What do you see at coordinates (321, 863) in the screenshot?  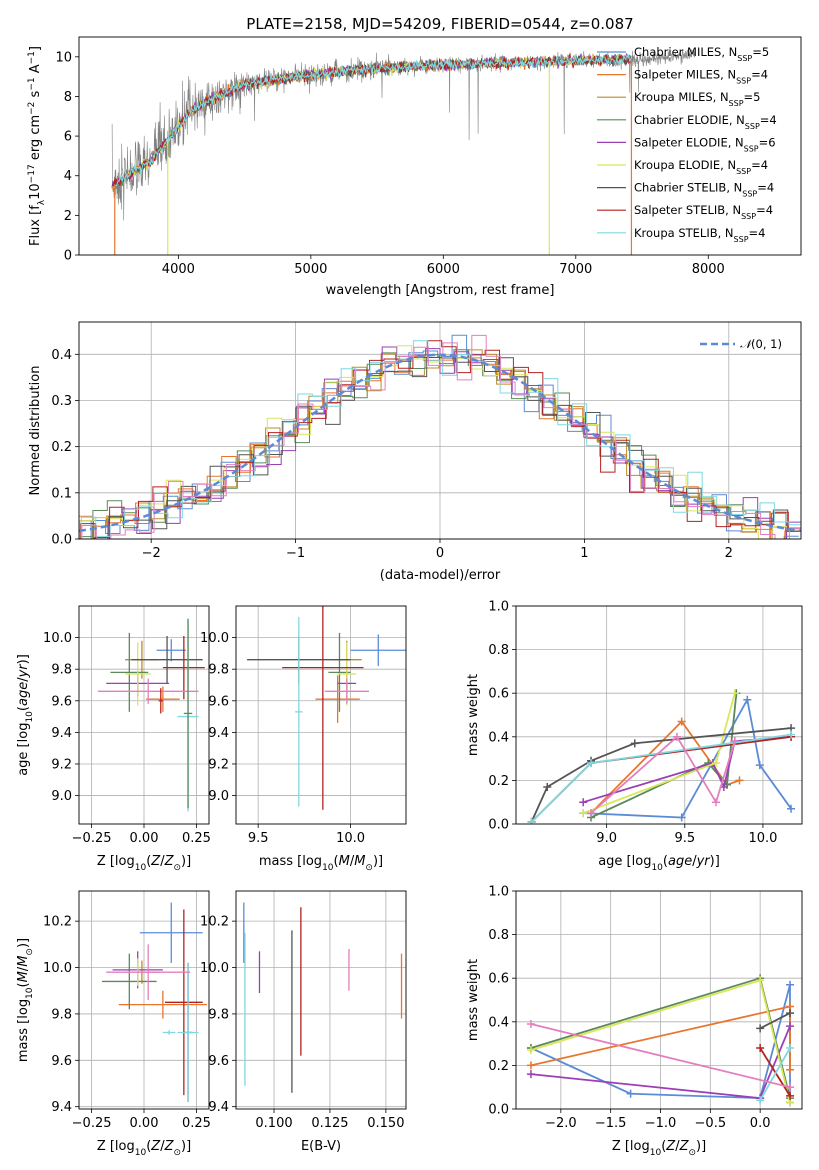 I see `mass-x-axis-label: mass [log10(M/M⊙)]` at bounding box center [321, 863].